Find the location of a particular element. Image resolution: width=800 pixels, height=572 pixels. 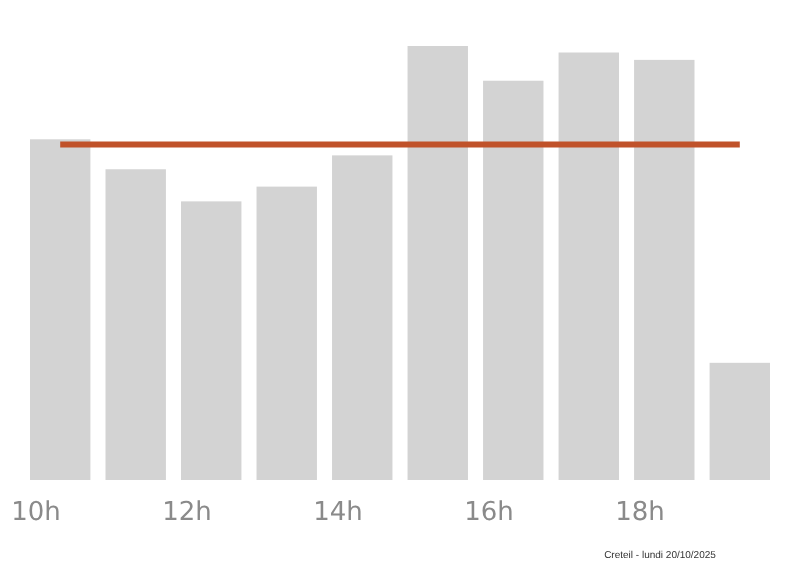

x-tick-label: 18h is located at coordinates (640, 513).